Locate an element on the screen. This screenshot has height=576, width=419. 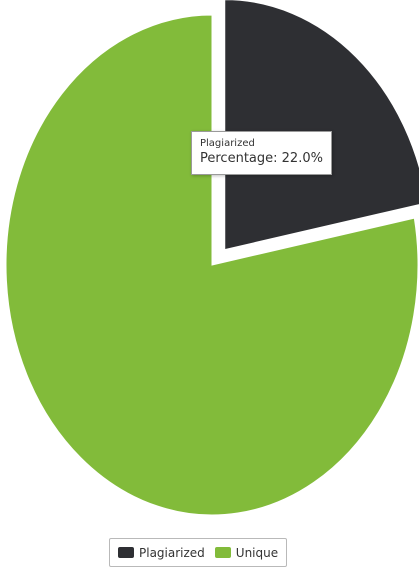
tooltip-value: 22.0% is located at coordinates (302, 158).